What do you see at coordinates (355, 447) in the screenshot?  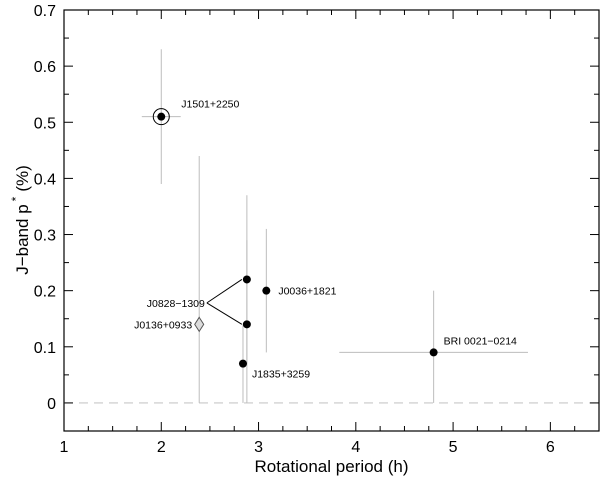 I see `x-tick-label: 4` at bounding box center [355, 447].